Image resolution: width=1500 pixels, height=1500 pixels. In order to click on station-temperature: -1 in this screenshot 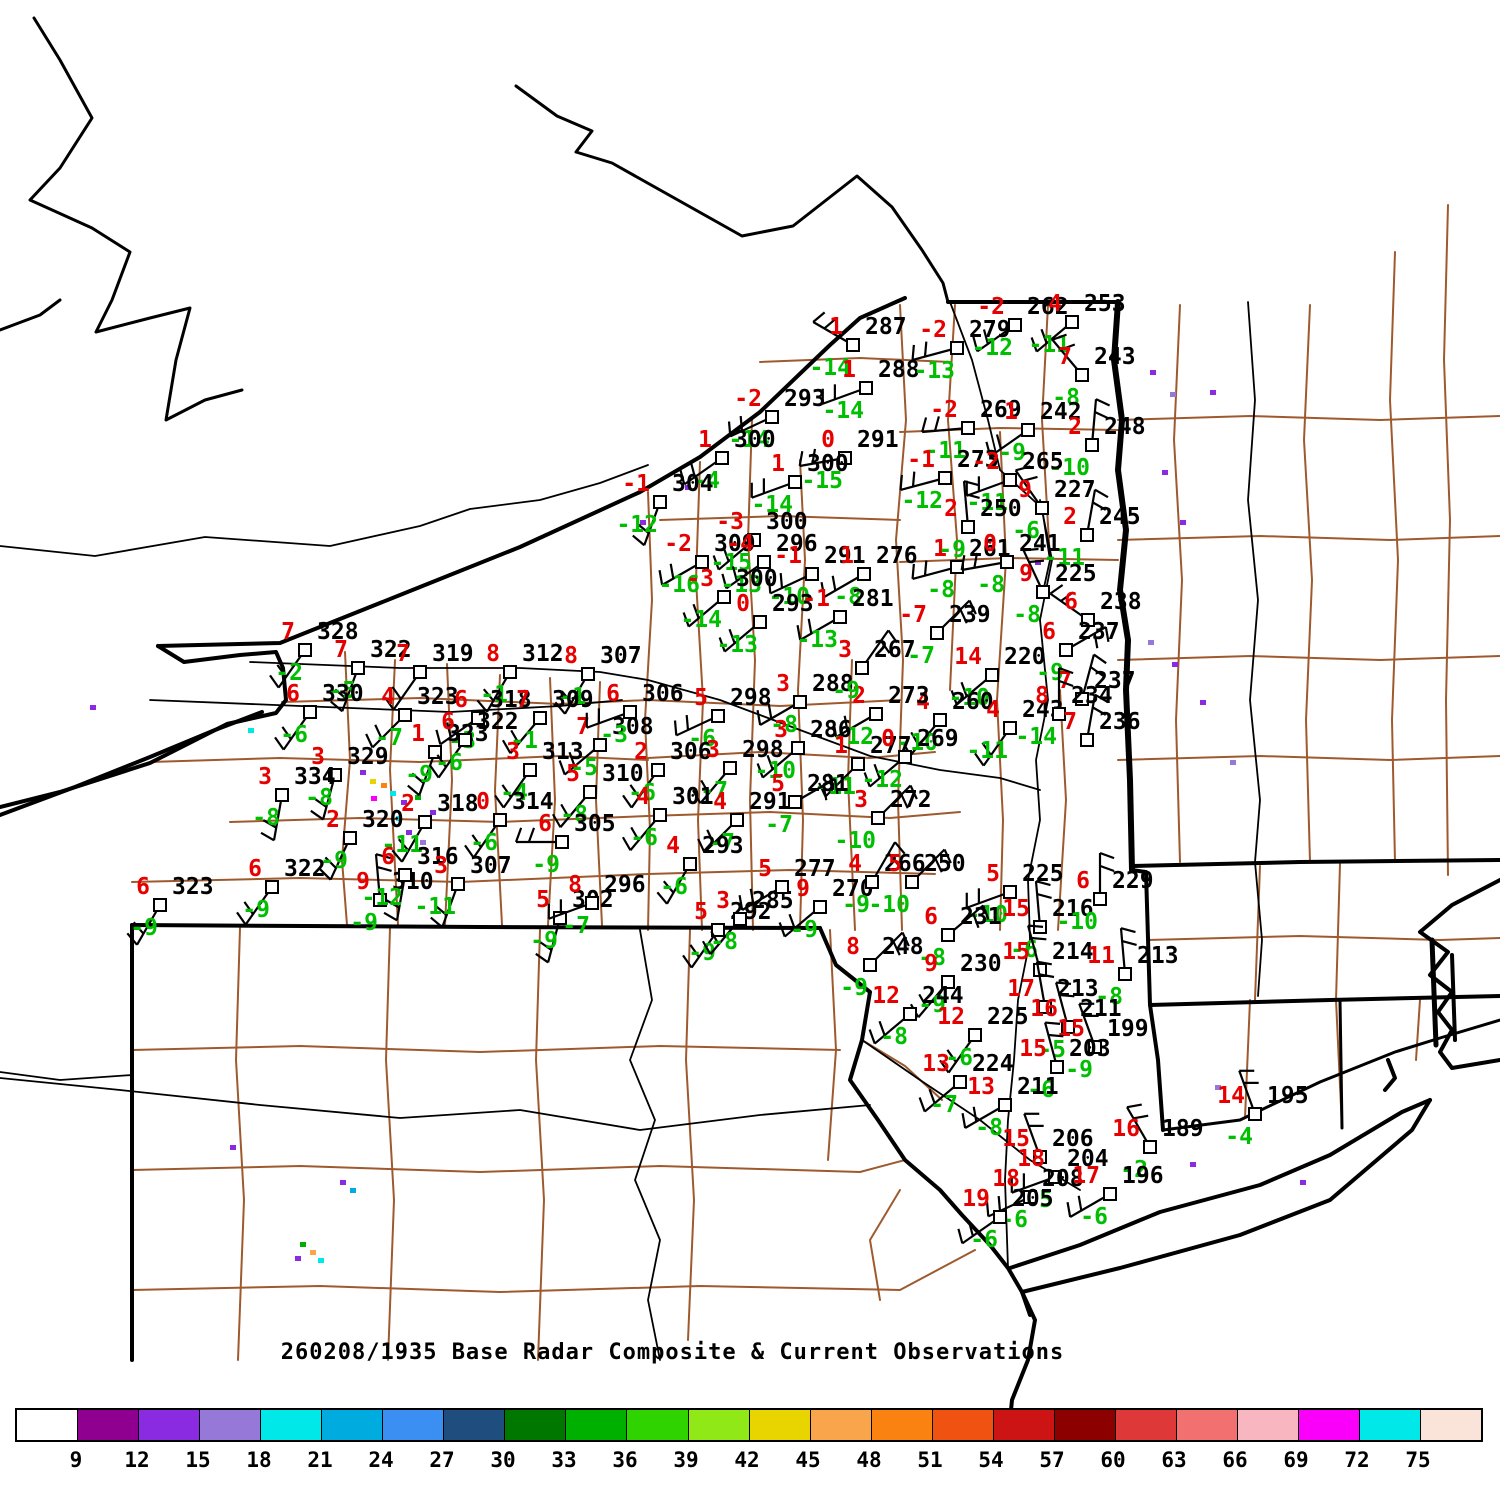, I will do `click(788, 556)`.